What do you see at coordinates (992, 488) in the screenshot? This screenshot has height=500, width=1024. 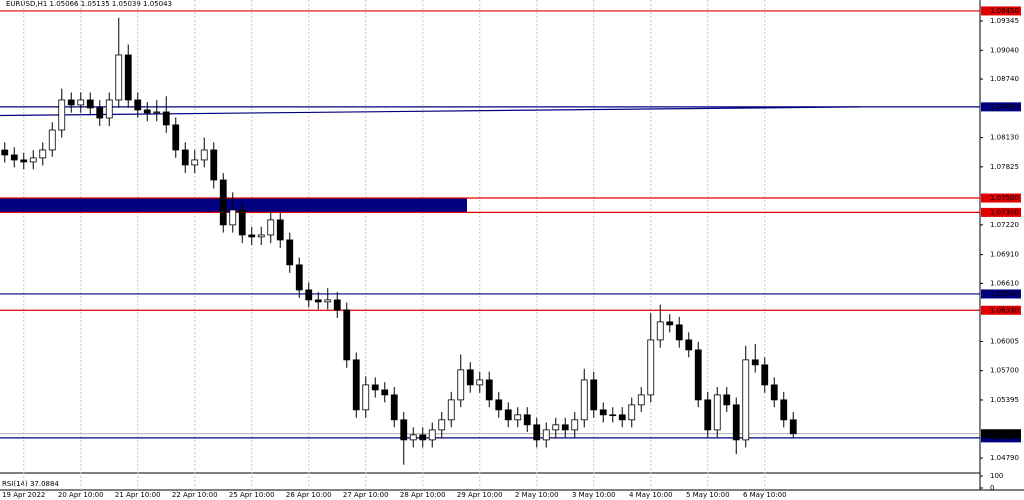 I see `rsi-tick-label: 0` at bounding box center [992, 488].